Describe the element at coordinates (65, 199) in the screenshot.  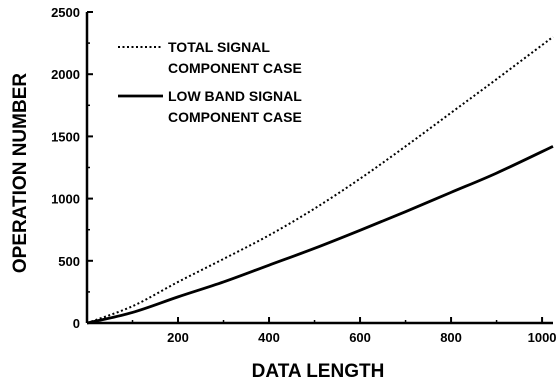
I see `y-tick-label: 1000` at that location.